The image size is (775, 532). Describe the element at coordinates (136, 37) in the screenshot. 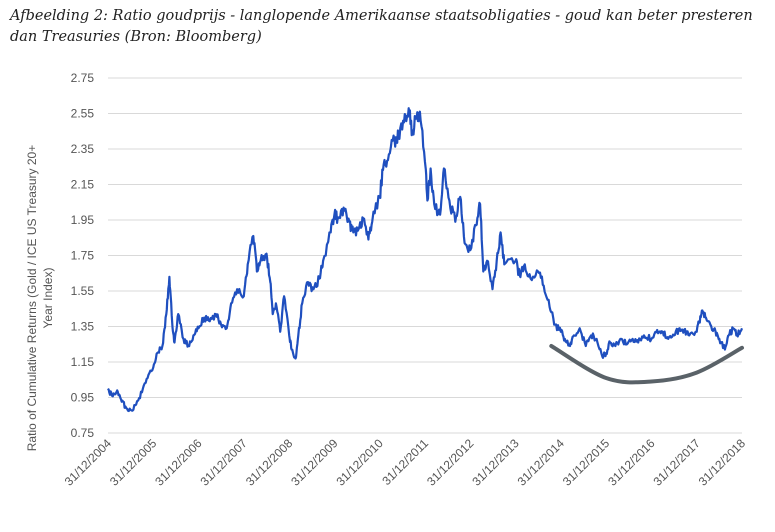

I see `caption-line-2: dan Treasuries (Bron: Bloomberg)` at that location.